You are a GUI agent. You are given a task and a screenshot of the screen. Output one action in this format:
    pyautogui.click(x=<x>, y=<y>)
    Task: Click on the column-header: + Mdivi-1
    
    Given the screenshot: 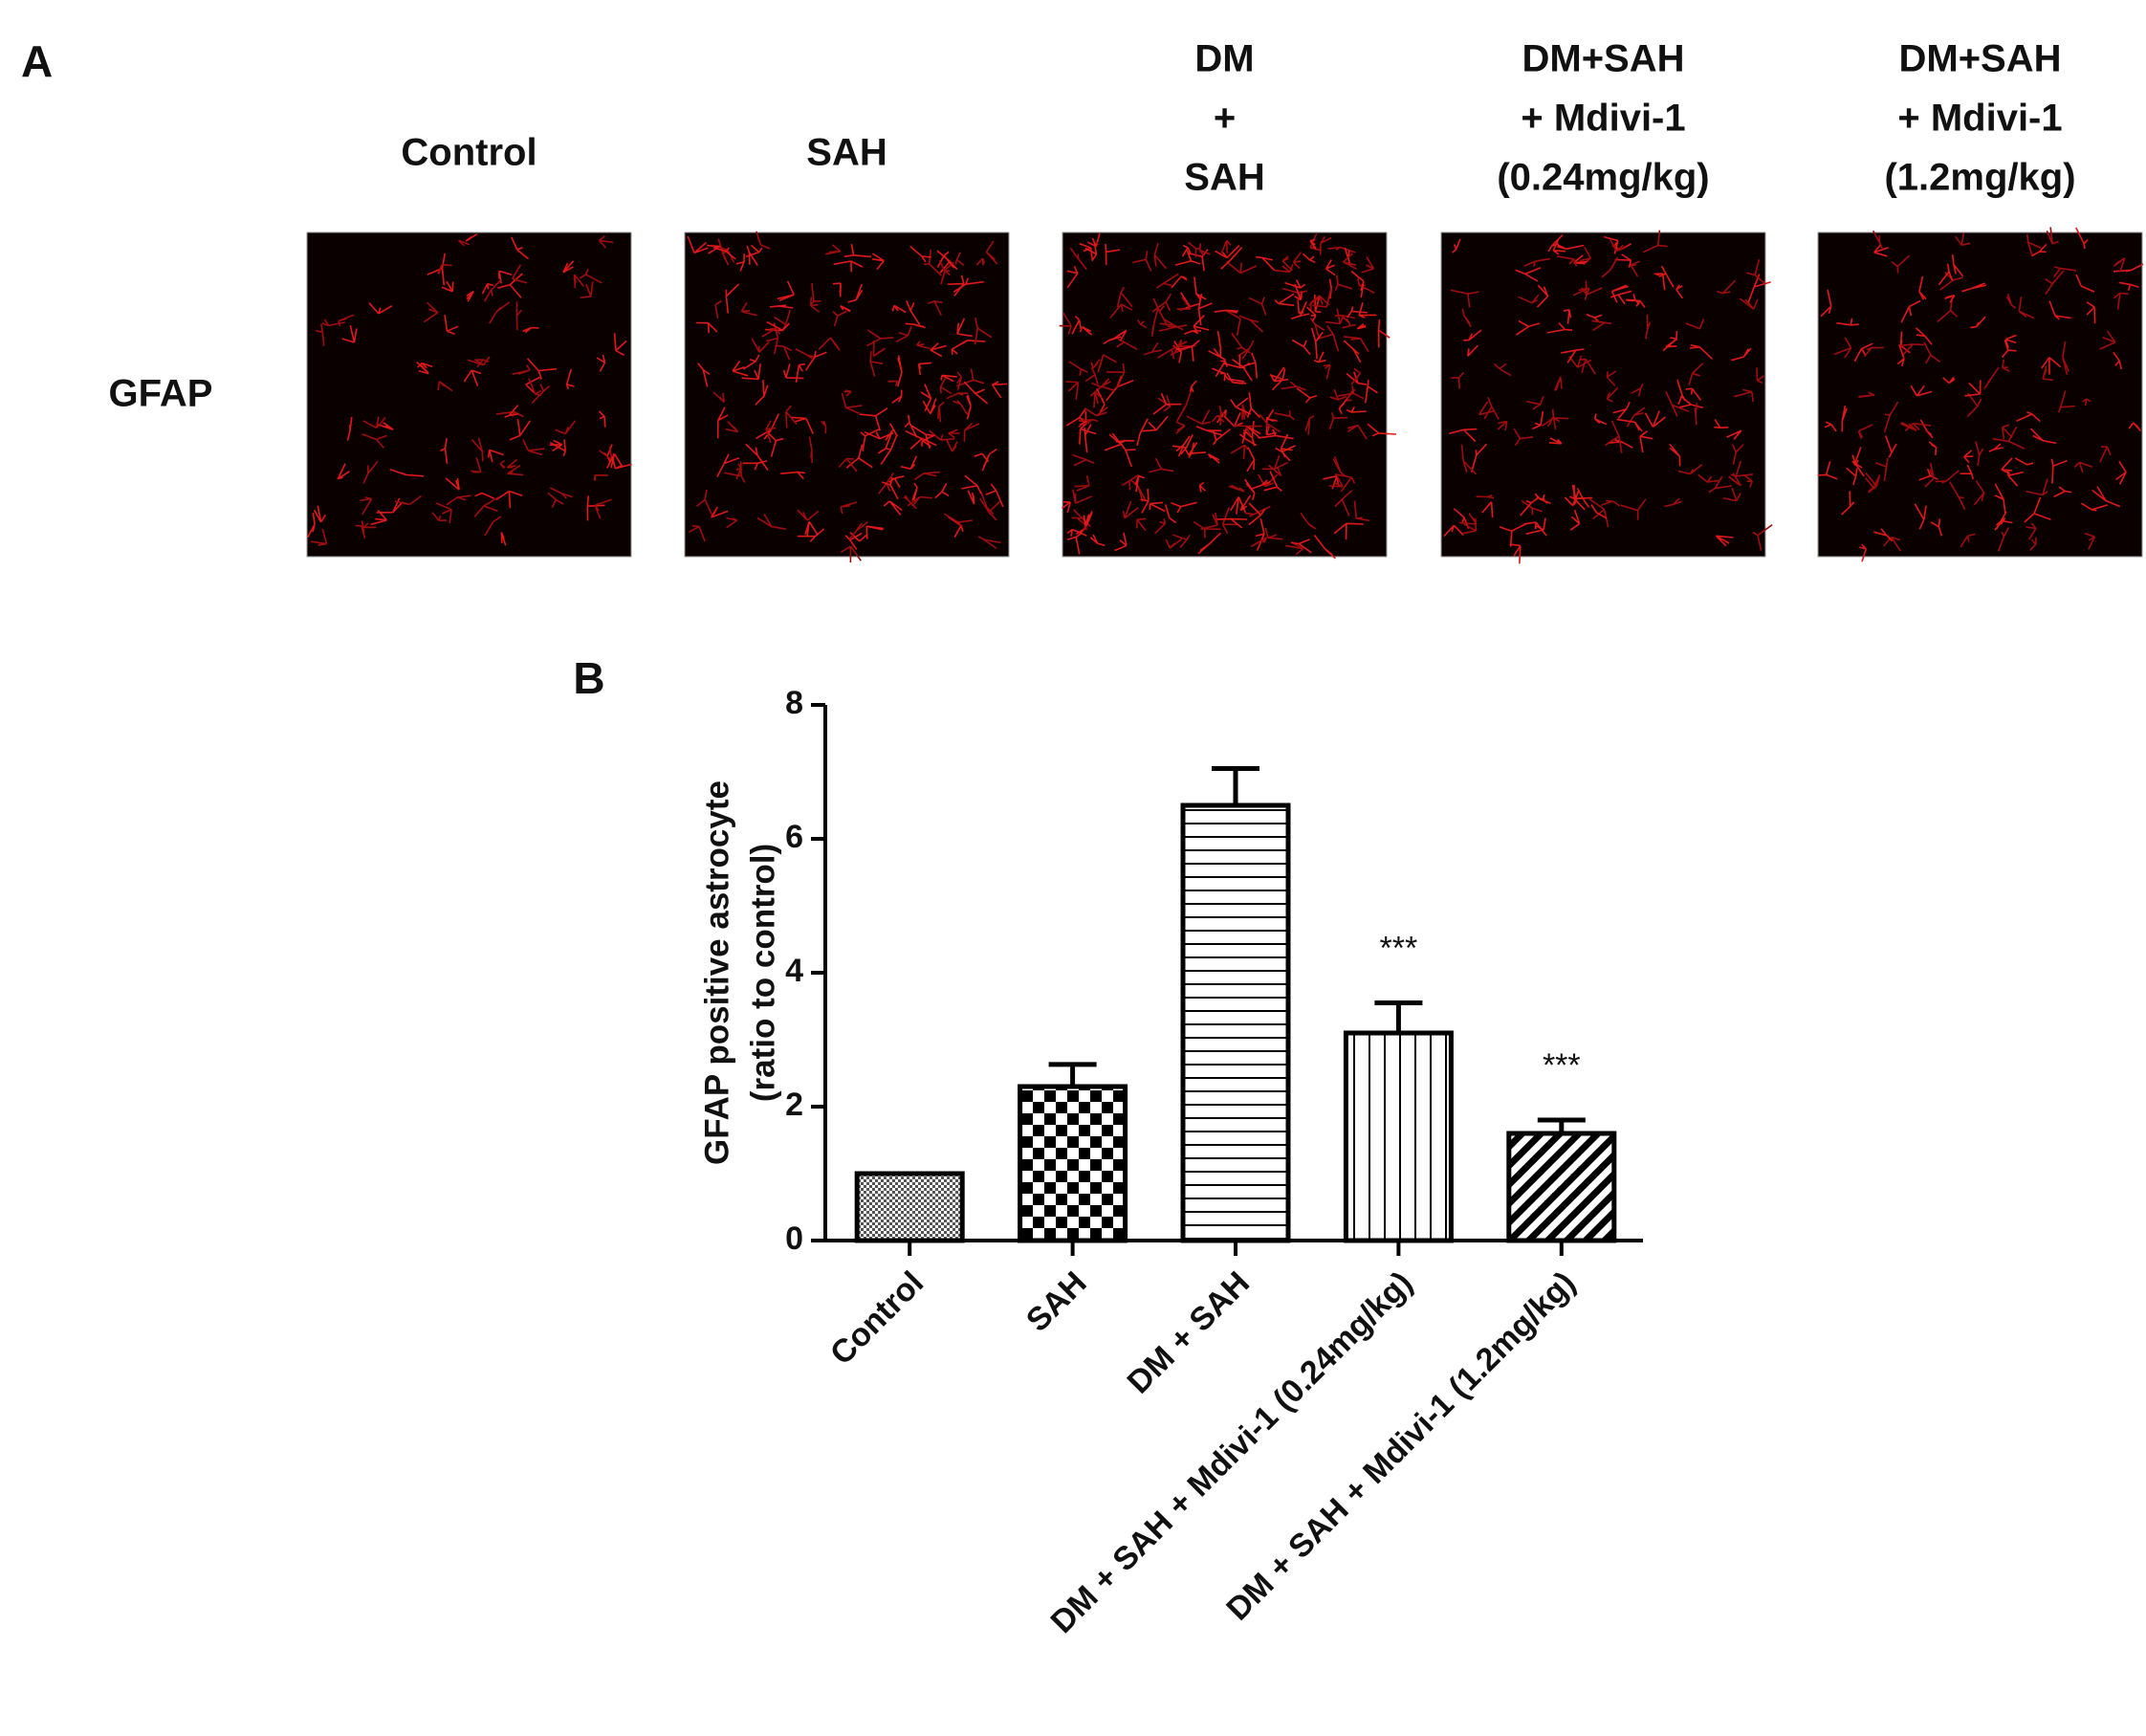 What is the action you would take?
    pyautogui.click(x=1980, y=119)
    